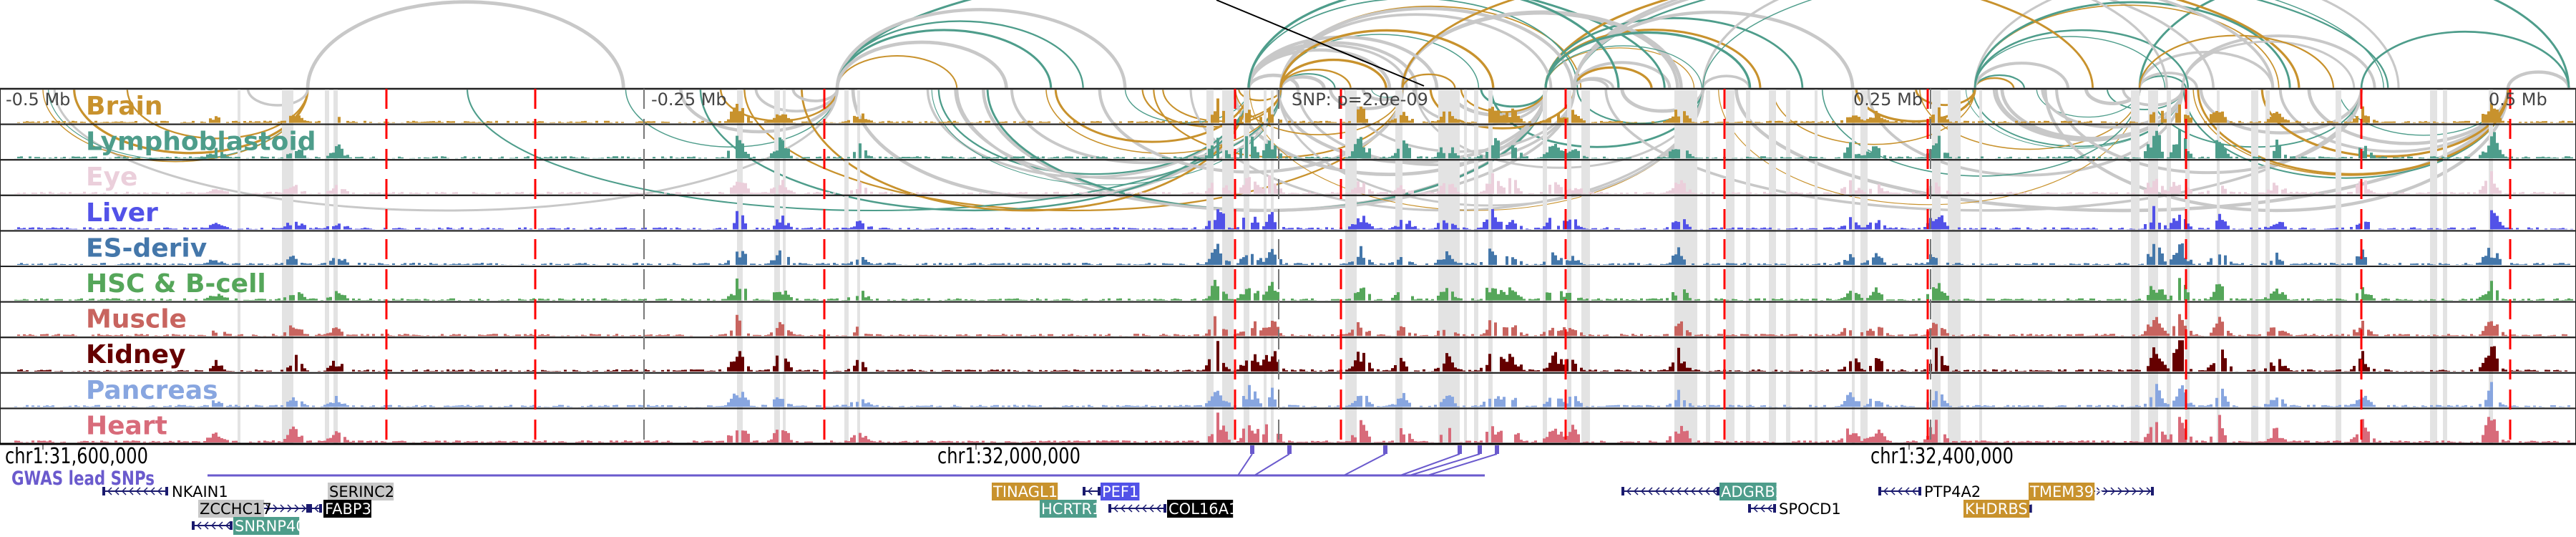 Image resolution: width=2576 pixels, height=537 pixels. Describe the element at coordinates (1480, 449) in the screenshot. I see `gwas-snp-marker` at that location.